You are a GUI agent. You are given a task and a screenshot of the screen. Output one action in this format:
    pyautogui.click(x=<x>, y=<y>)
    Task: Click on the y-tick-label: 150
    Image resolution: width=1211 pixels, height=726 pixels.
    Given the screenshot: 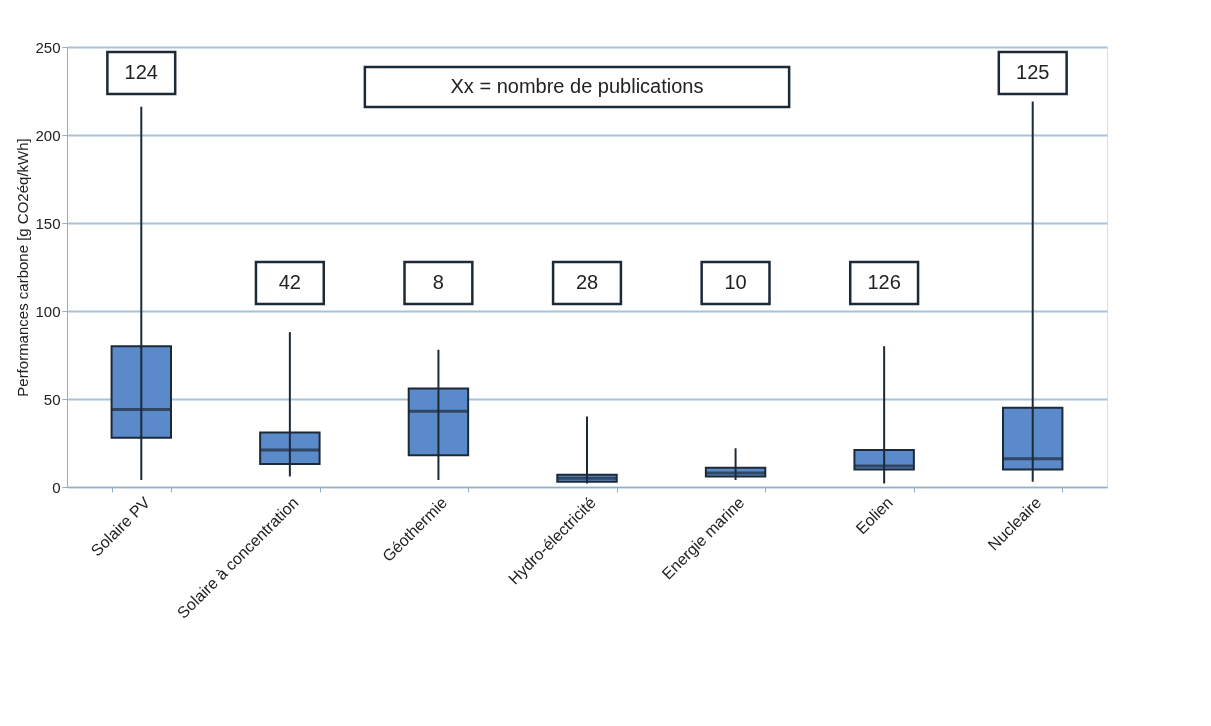 What is the action you would take?
    pyautogui.click(x=48, y=223)
    